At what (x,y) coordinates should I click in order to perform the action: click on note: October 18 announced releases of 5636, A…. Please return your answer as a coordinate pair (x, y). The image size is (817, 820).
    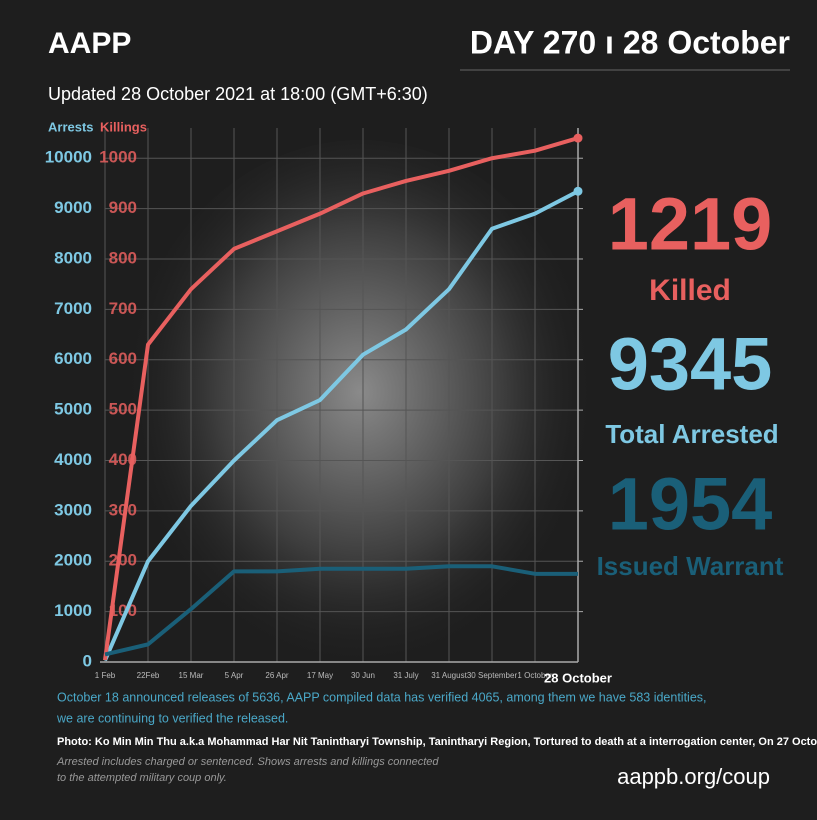
    Looking at the image, I should click on (382, 697).